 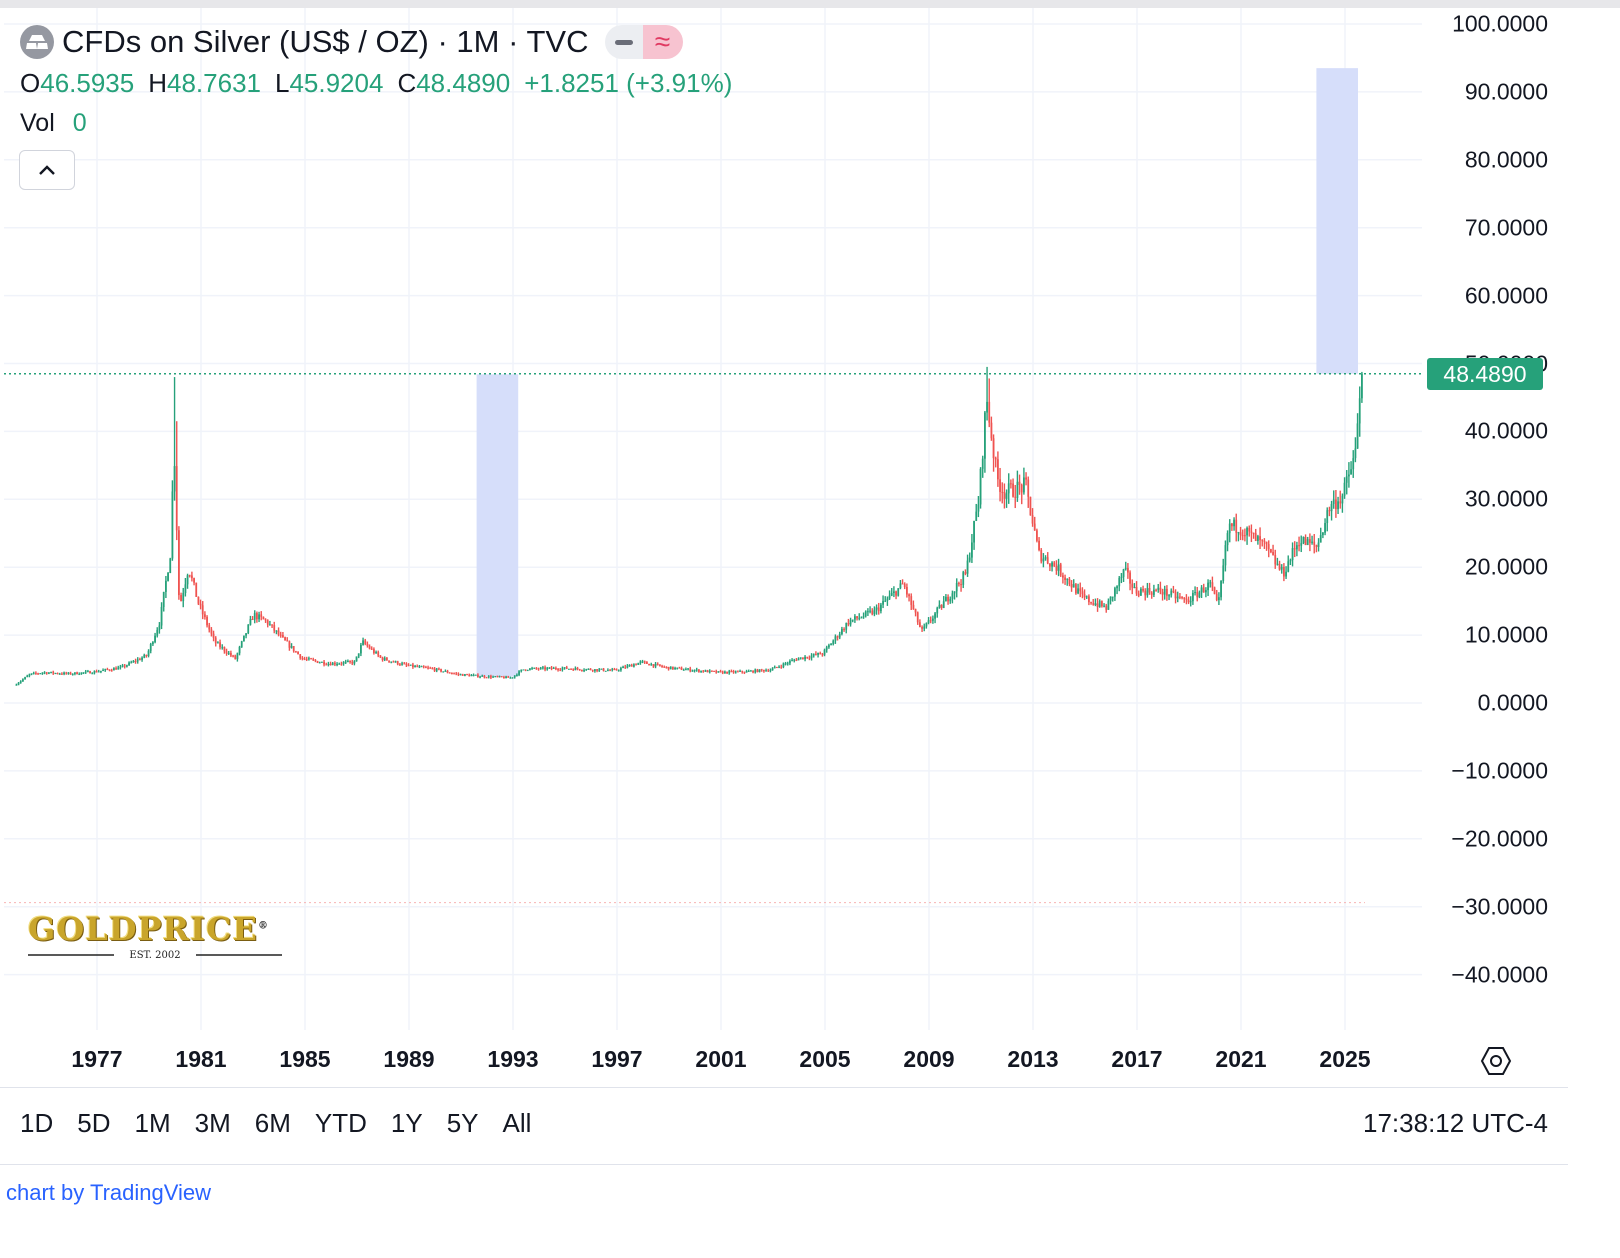 What do you see at coordinates (212, 1123) in the screenshot?
I see `range-3m-button: 3M` at bounding box center [212, 1123].